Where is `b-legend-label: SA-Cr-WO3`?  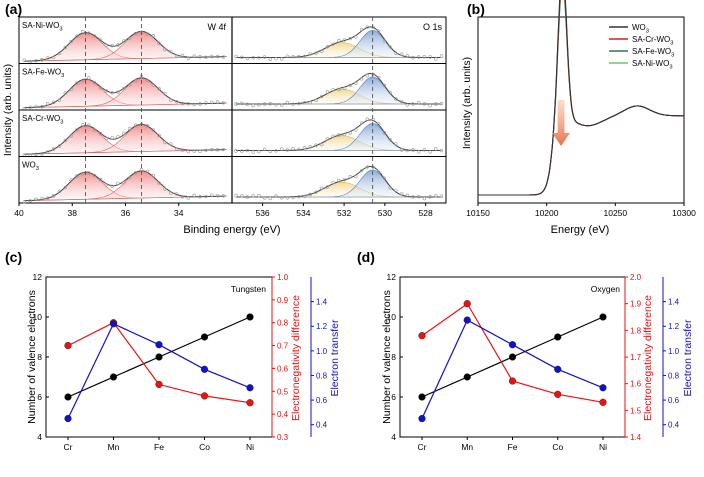
b-legend-label: SA-Cr-WO3 is located at coordinates (652, 40).